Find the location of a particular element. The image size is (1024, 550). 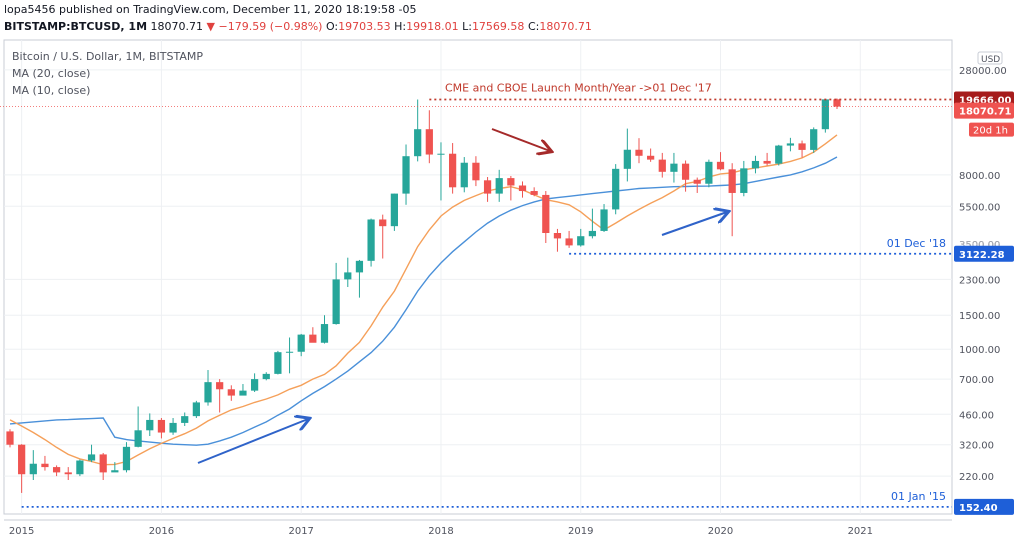

open-label: O: is located at coordinates (332, 26).